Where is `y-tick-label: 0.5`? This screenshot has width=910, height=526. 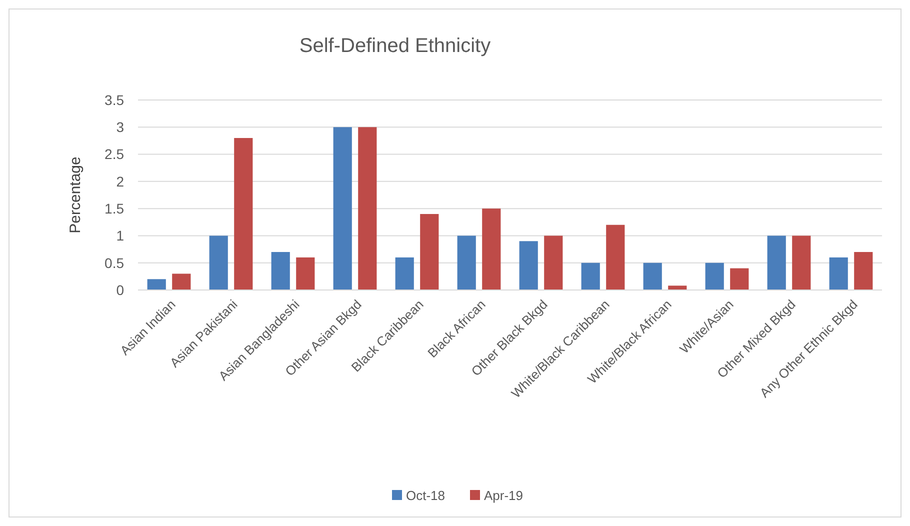
y-tick-label: 0.5 is located at coordinates (114, 262).